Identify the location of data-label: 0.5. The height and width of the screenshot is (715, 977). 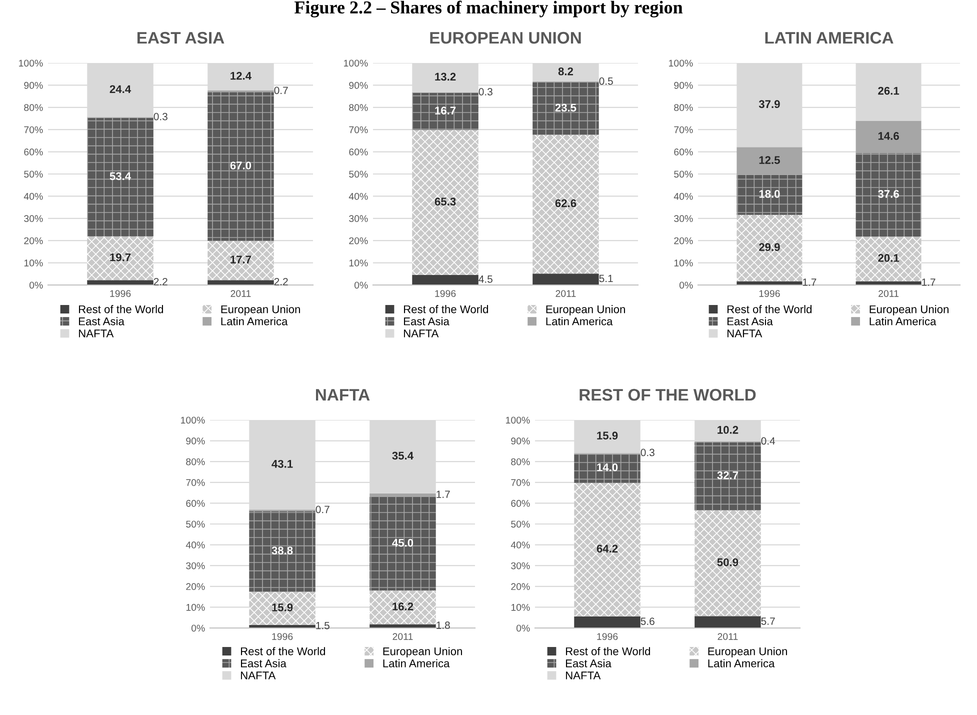
(606, 81).